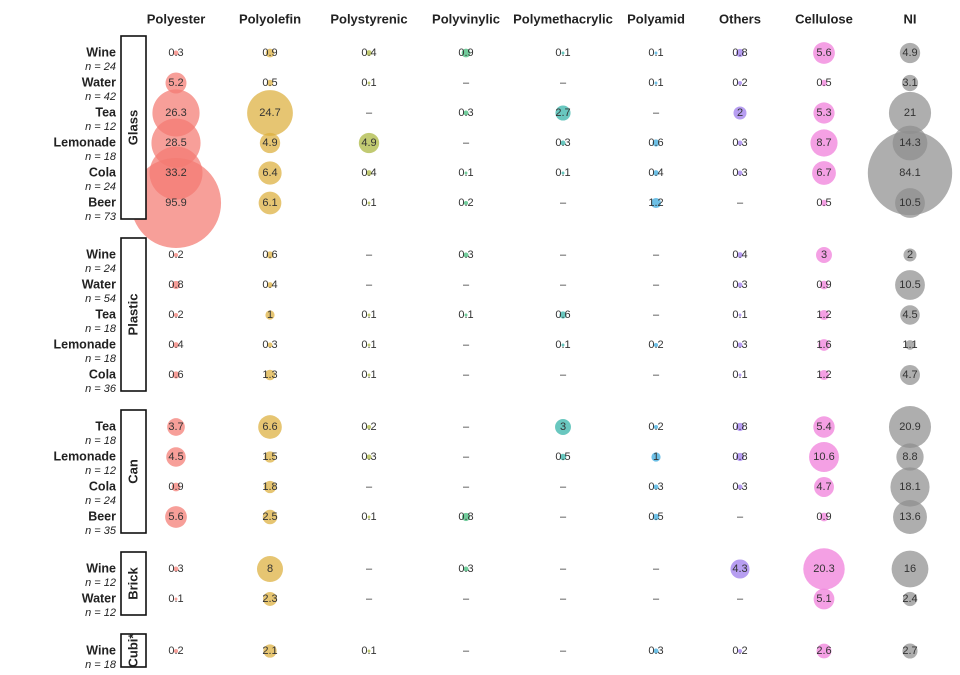 Image resolution: width=960 pixels, height=675 pixels. Describe the element at coordinates (100, 97) in the screenshot. I see `row-n: n = 42` at that location.